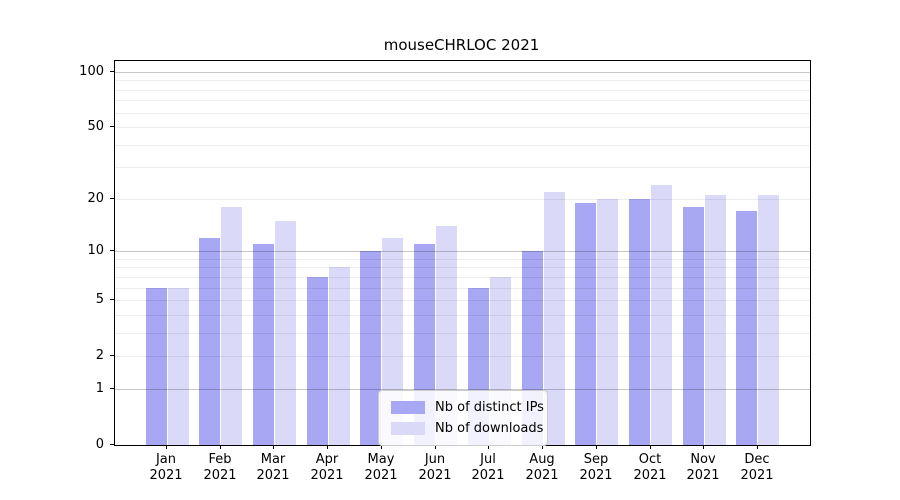 The width and height of the screenshot is (900, 500). Describe the element at coordinates (586, 323) in the screenshot. I see `bar-distinct-ips-sep` at that location.